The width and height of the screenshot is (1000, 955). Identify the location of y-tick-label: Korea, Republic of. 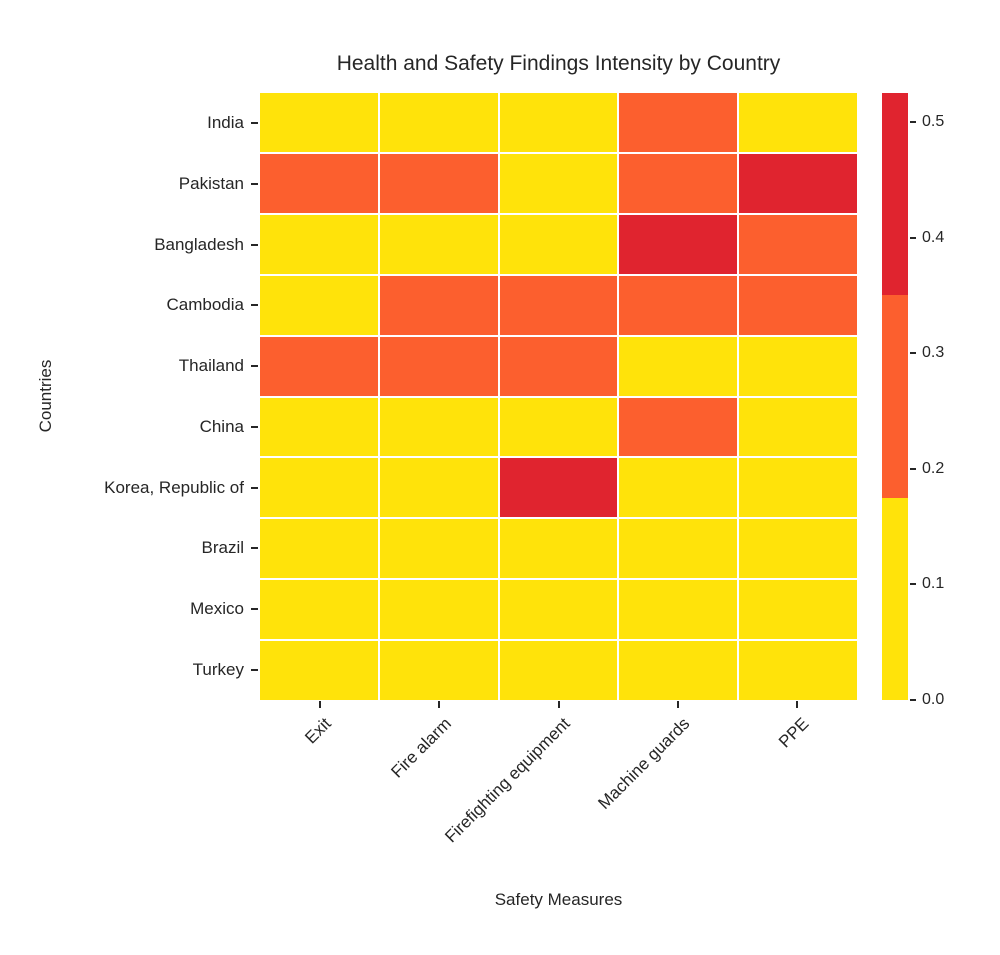
(174, 487).